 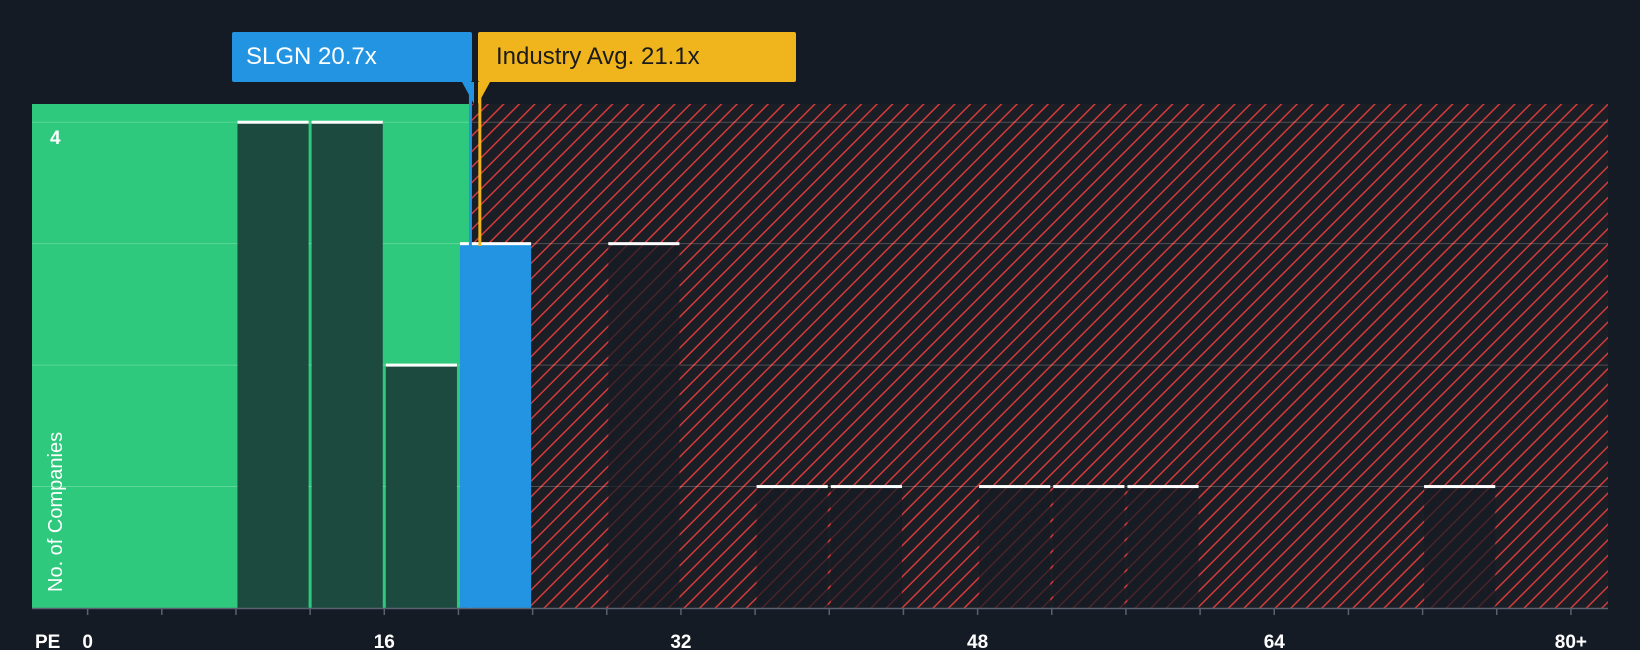 I want to click on x-tick-label: 80+, so click(x=1571, y=641).